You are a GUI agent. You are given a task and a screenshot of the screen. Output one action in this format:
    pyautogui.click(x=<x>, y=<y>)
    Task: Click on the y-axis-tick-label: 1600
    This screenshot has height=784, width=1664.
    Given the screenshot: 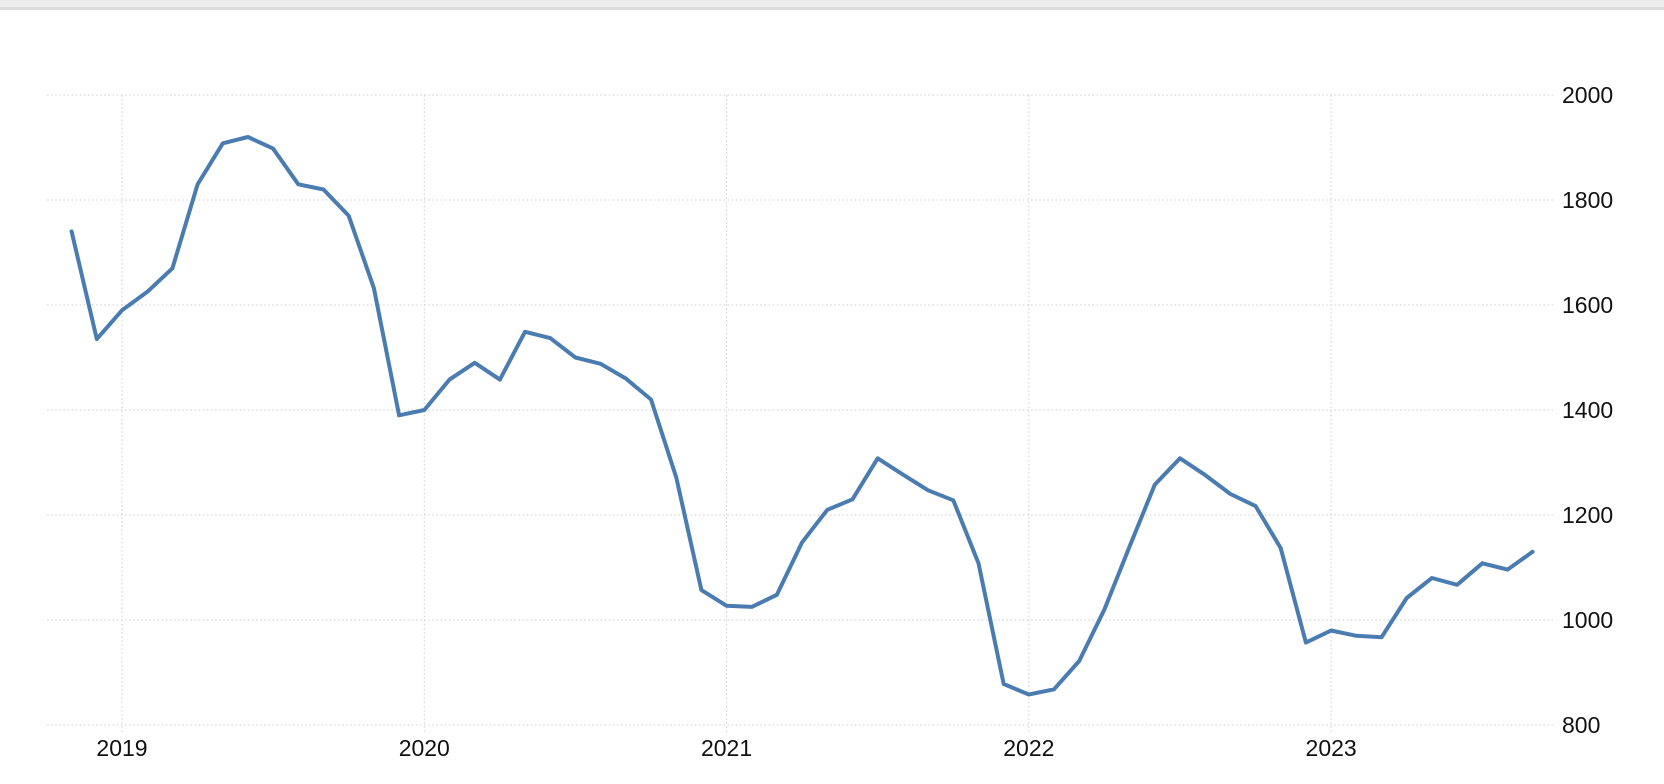 What is the action you would take?
    pyautogui.click(x=1587, y=305)
    